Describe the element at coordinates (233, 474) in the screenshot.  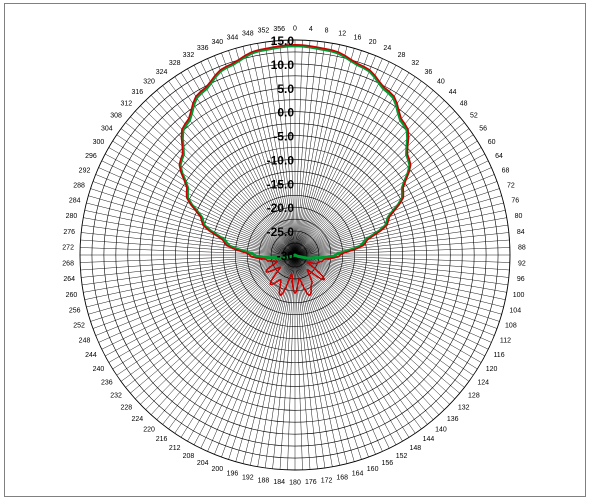
I see `angle-tick-label: 196` at that location.